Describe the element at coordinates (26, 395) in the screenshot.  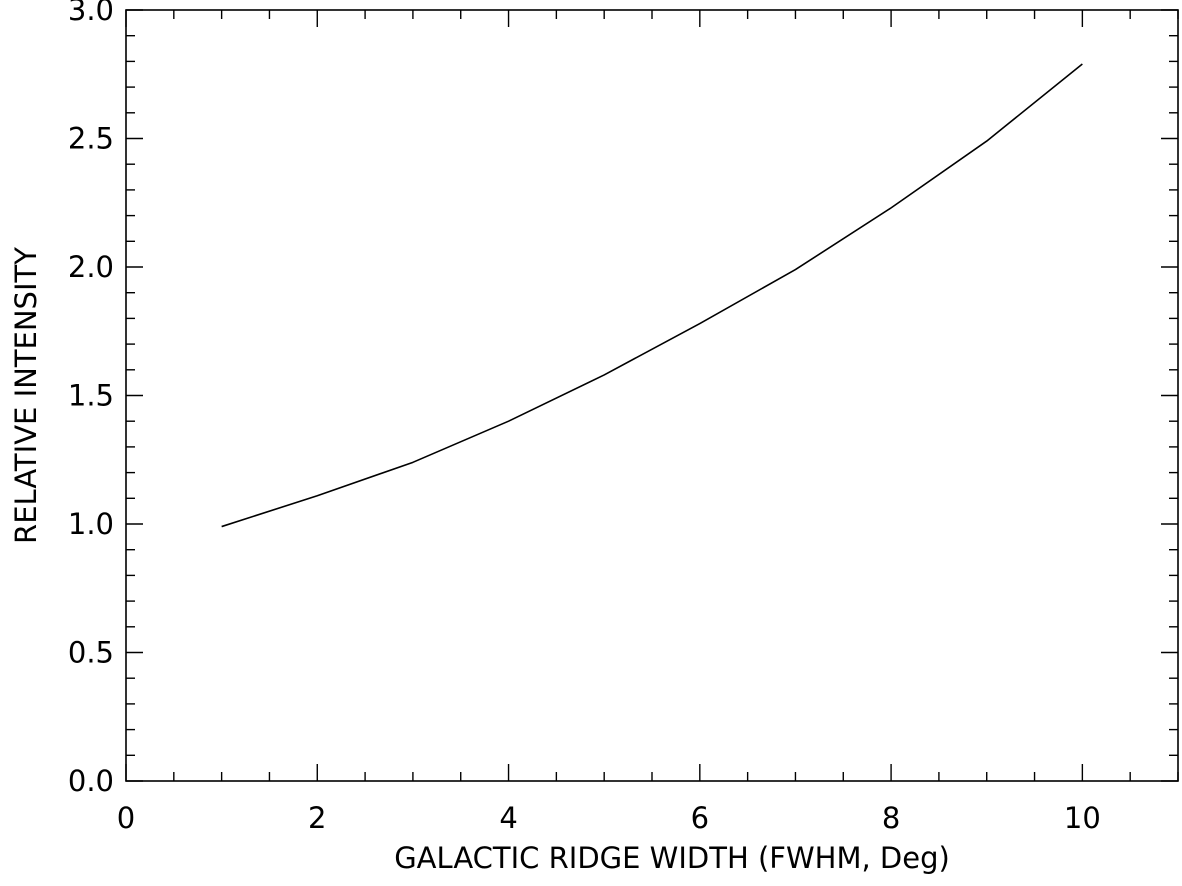
I see `y-axis-title: RELATIVE INTENSITY` at that location.